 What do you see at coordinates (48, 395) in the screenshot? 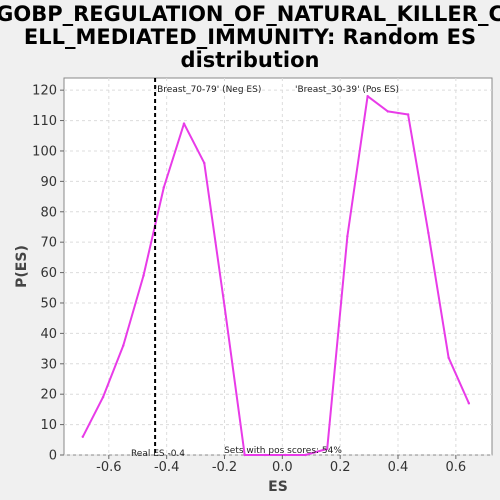
I see `y-tick-label: 20` at bounding box center [48, 395].